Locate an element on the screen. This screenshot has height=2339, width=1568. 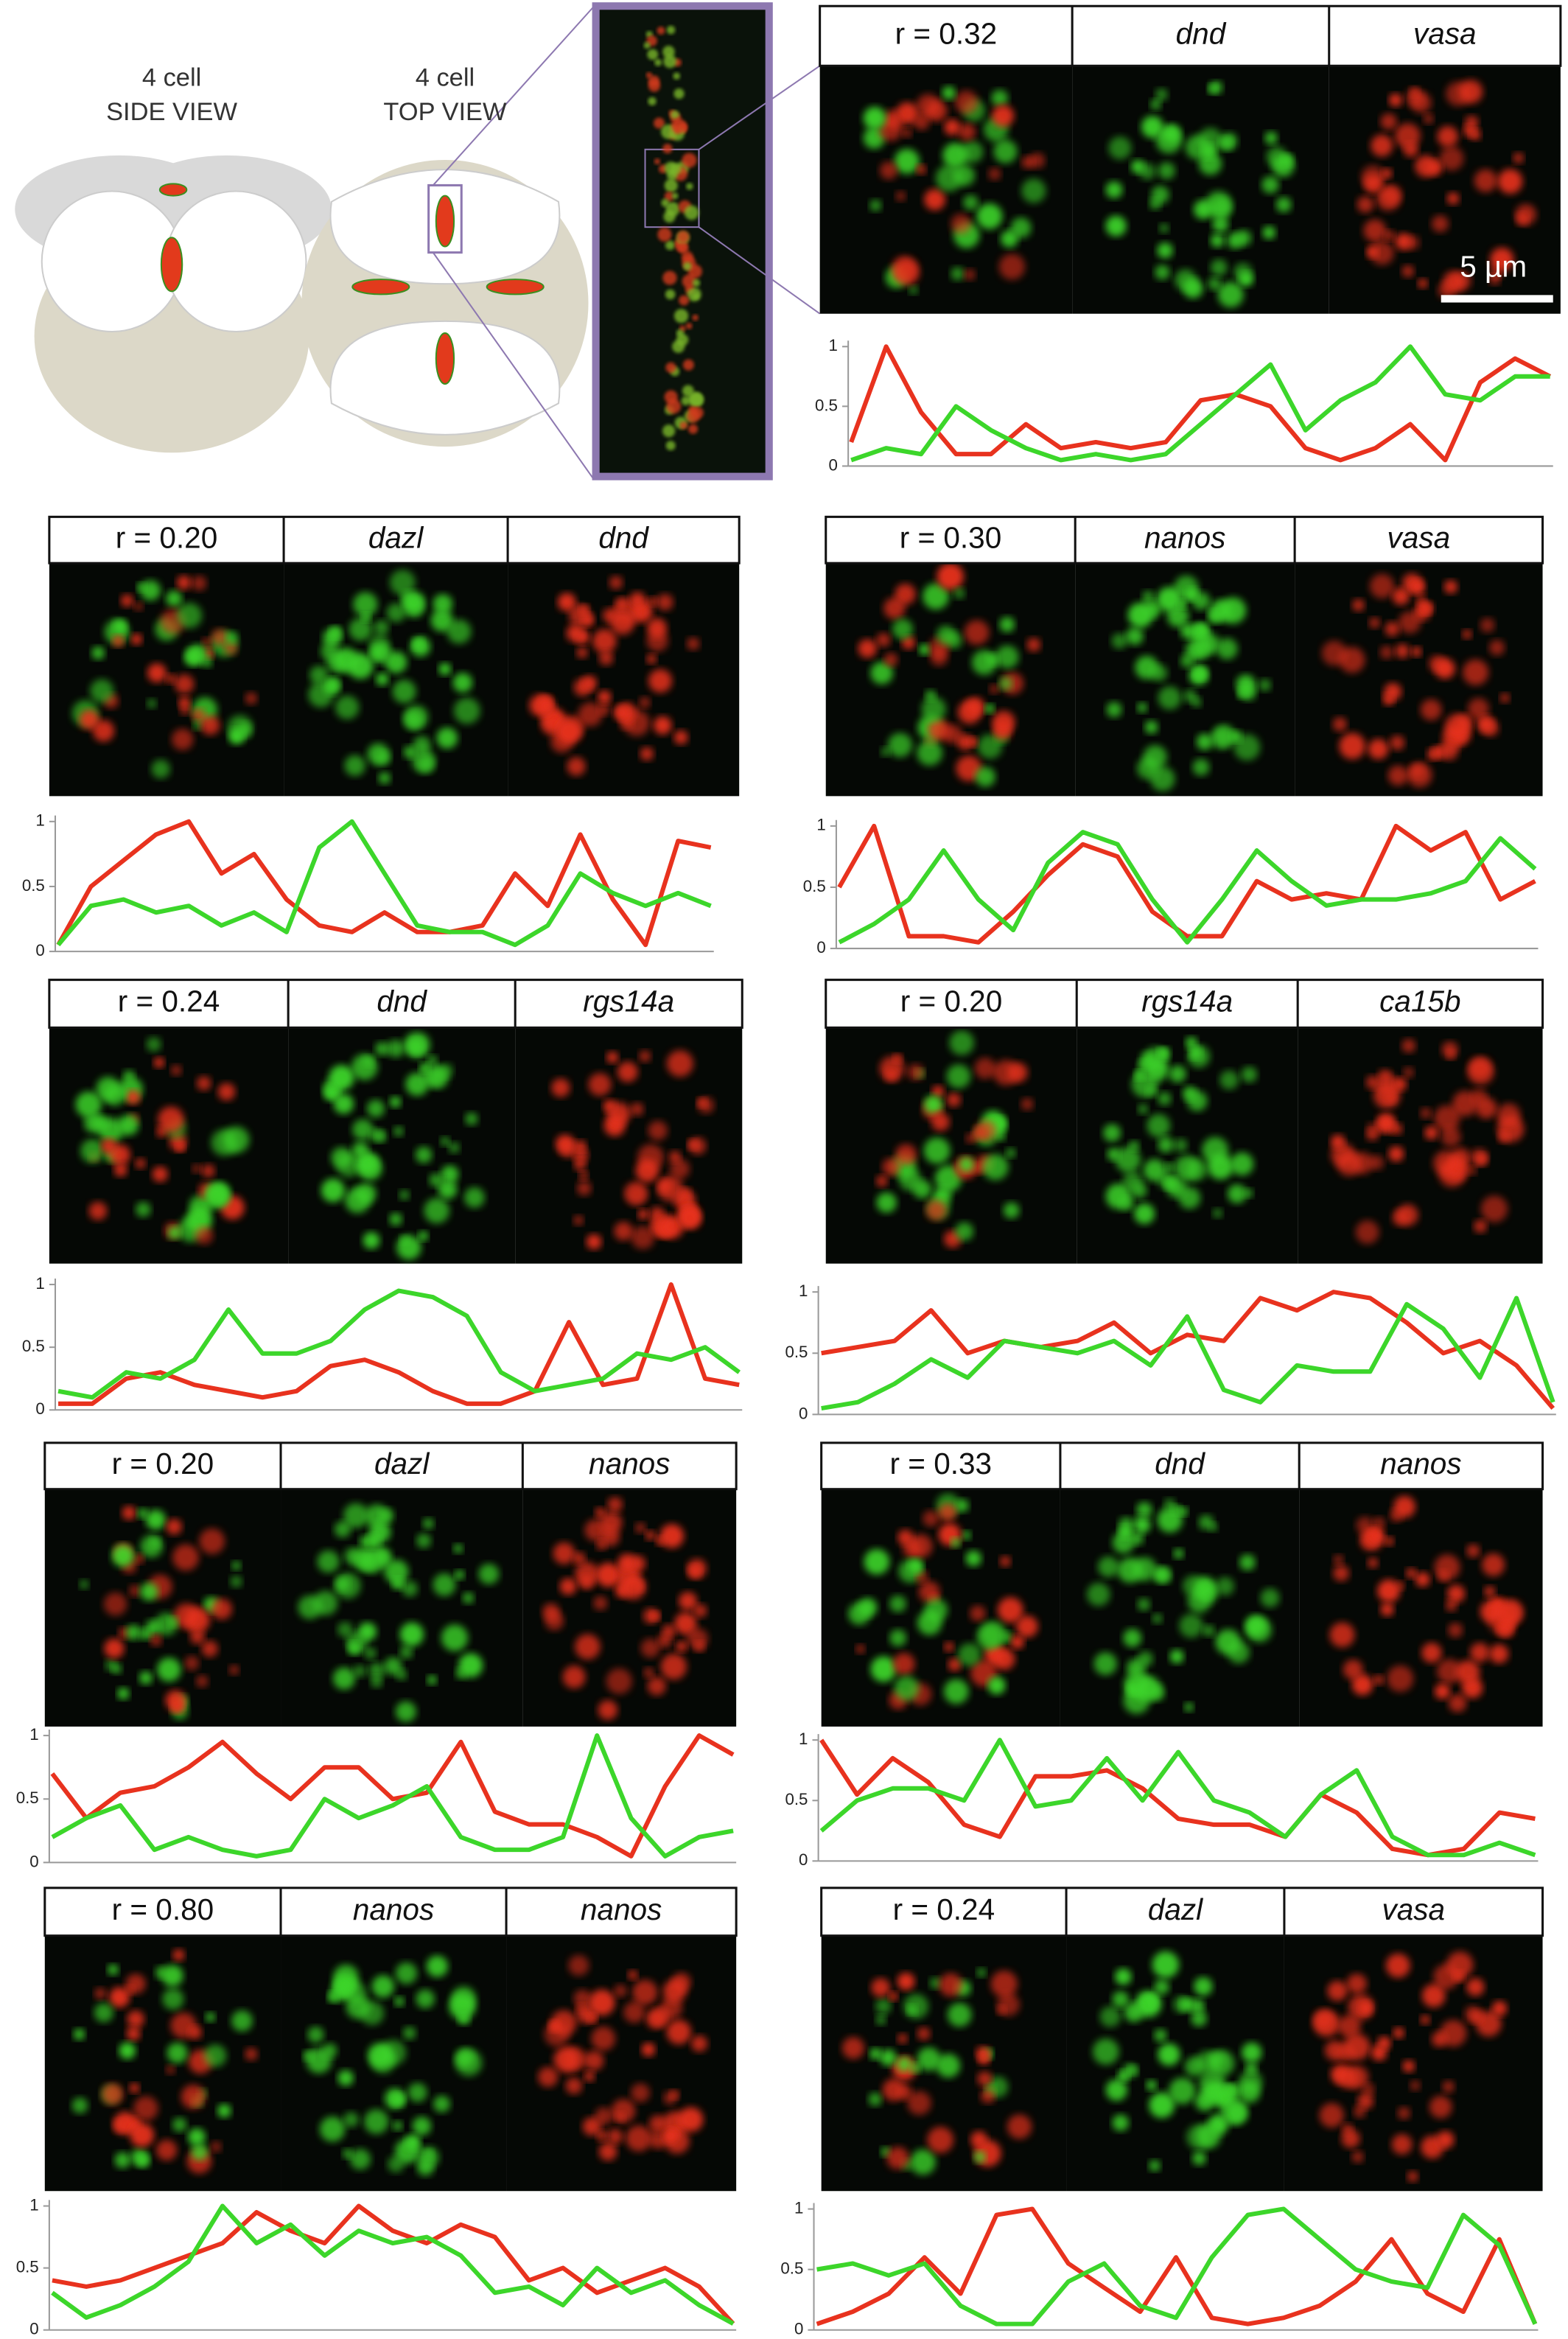
y-tick-label: 0 is located at coordinates (33, 1861).